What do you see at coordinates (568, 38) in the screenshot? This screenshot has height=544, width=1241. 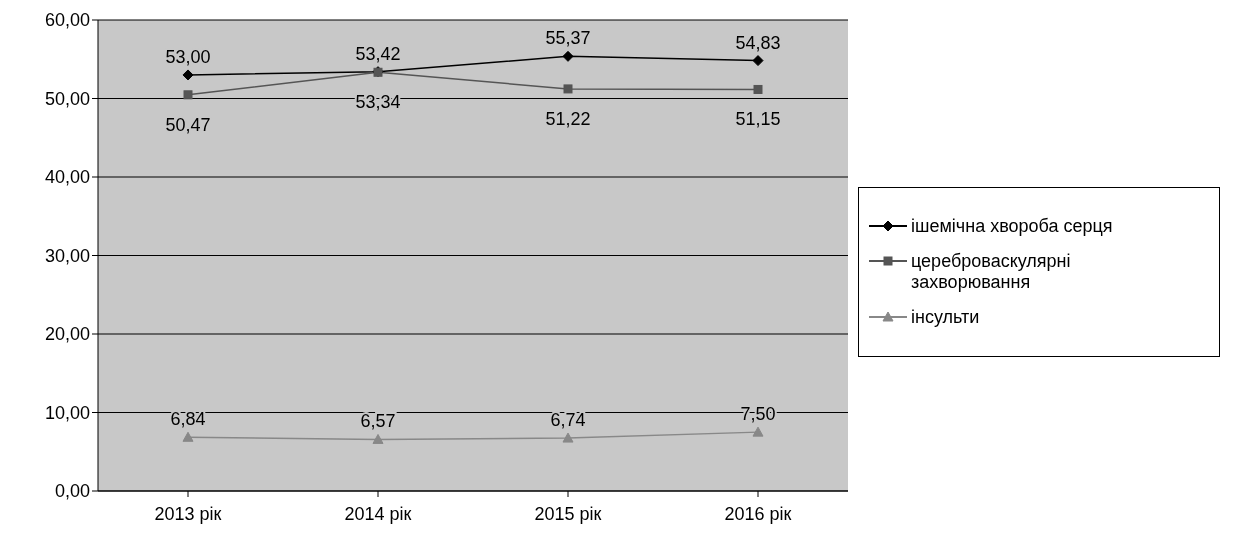 I see `data-label: 55,37` at bounding box center [568, 38].